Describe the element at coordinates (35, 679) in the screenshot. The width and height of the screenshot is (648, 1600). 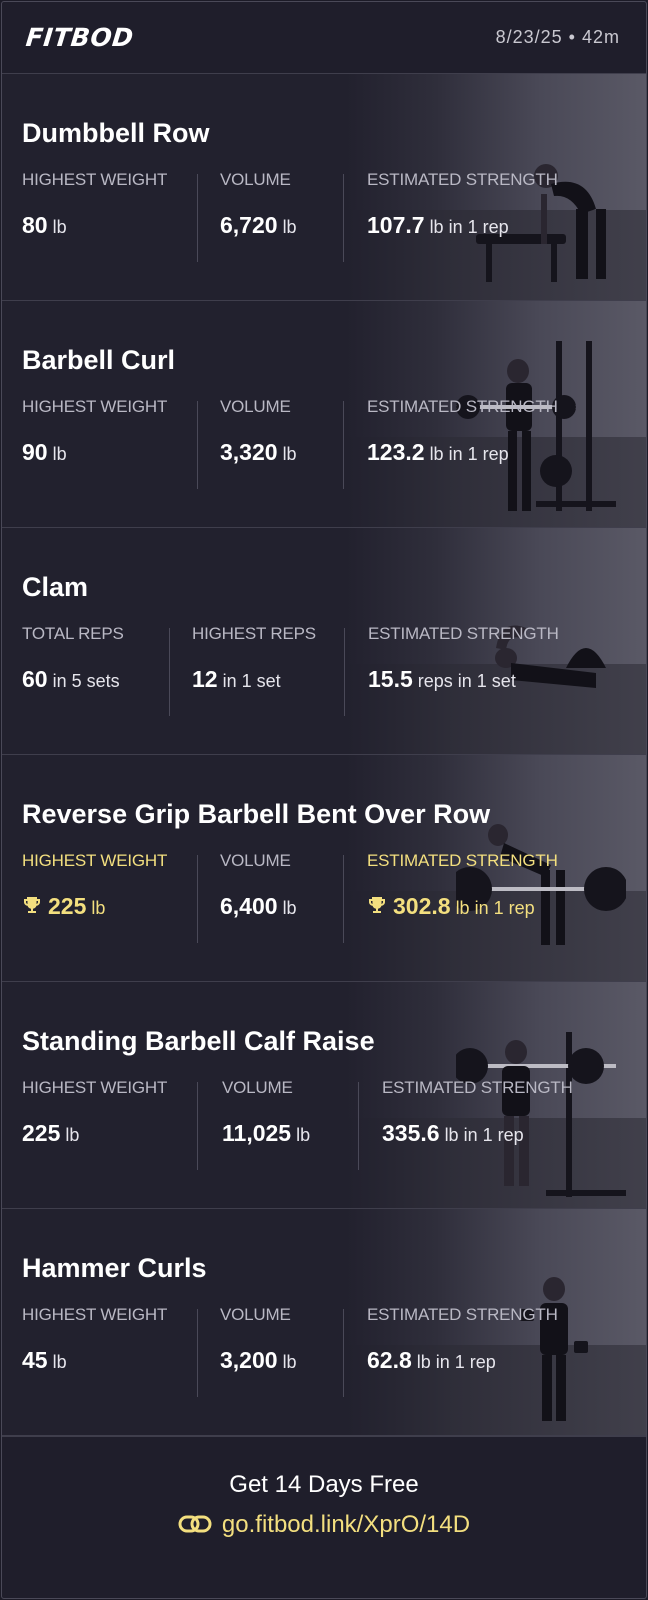
I see `stat-value: 60` at that location.